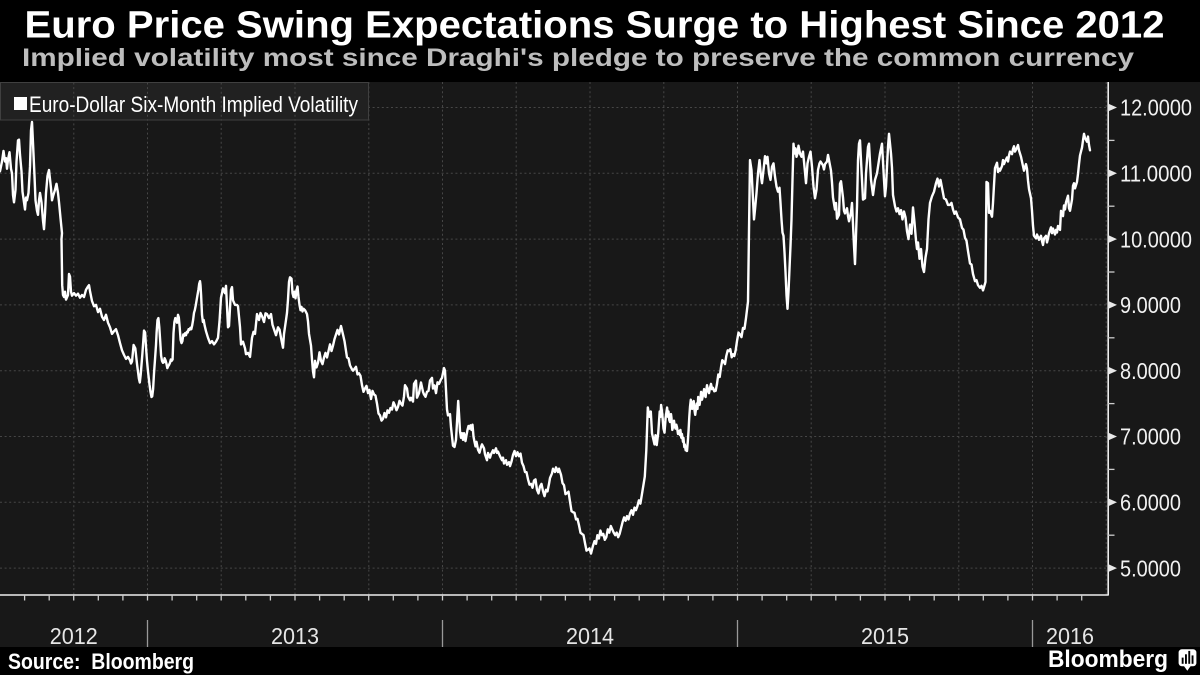 The height and width of the screenshot is (675, 1200). I want to click on svg-text: 10.0000, so click(1156, 239).